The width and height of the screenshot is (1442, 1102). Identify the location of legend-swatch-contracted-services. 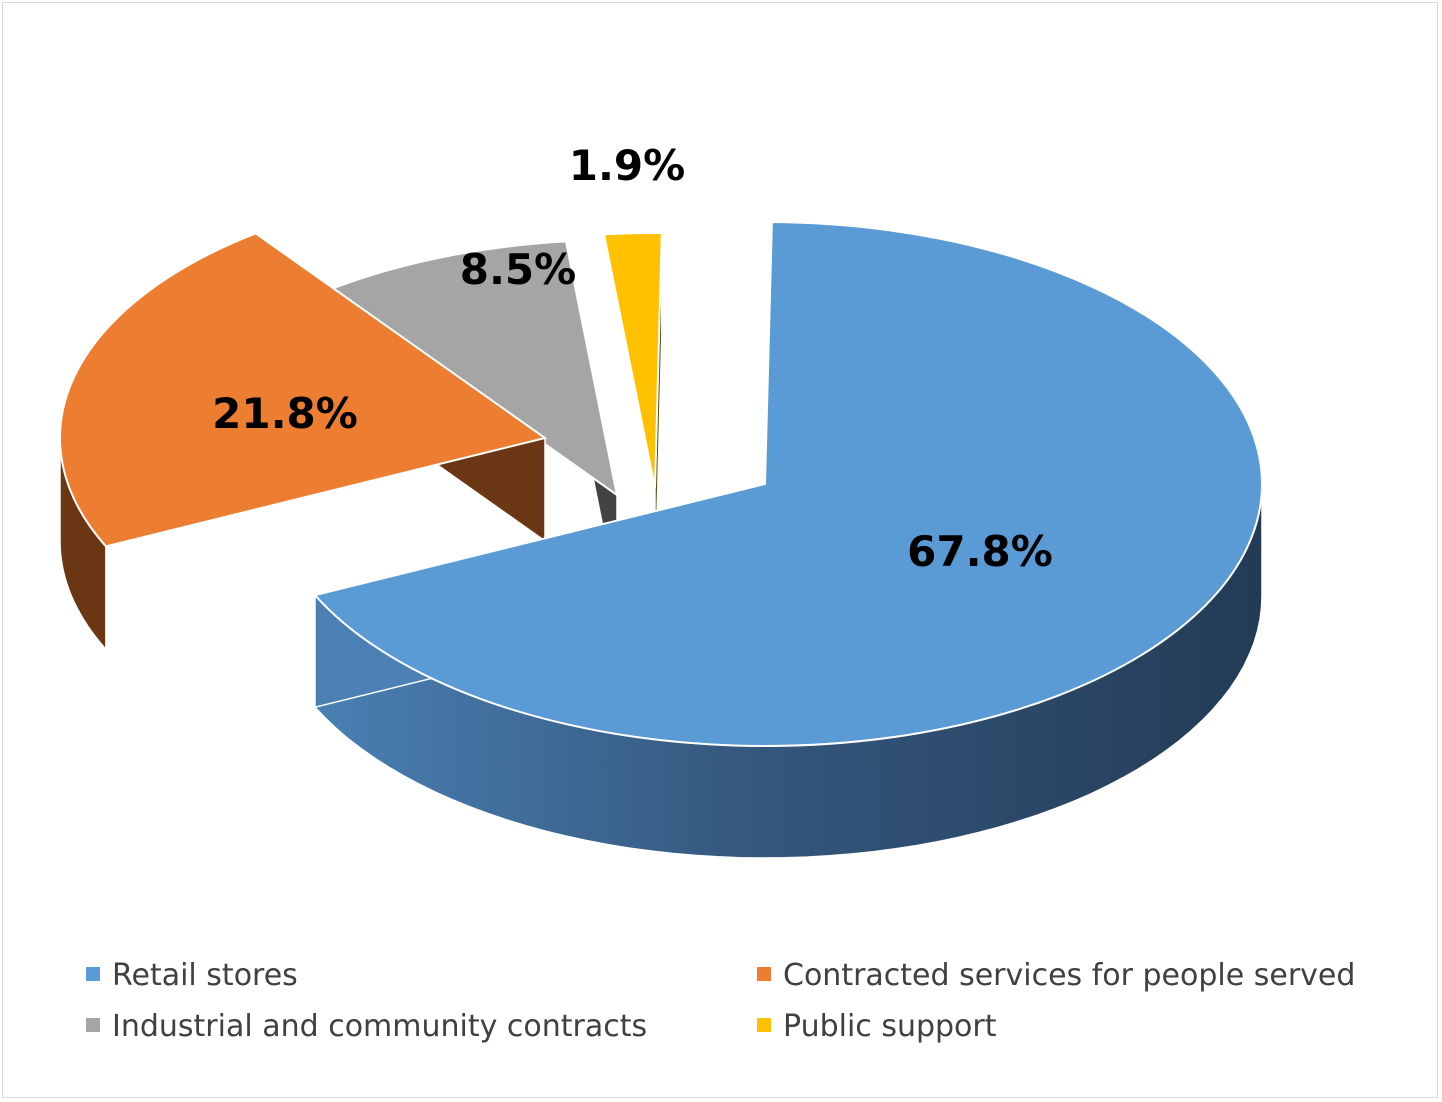
(764, 974).